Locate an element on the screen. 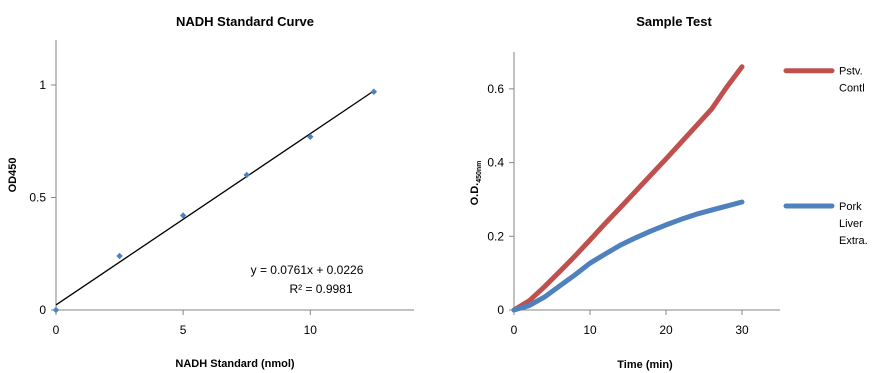 This screenshot has width=881, height=373. right-y-tick-label: 0 is located at coordinates (500, 310).